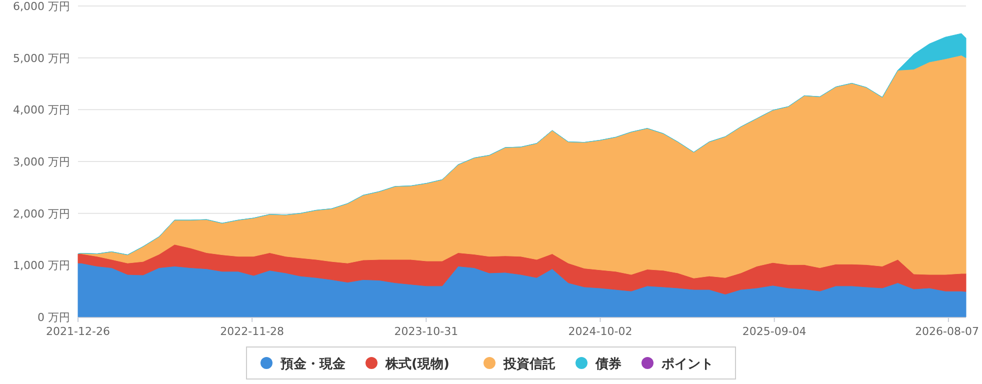 The height and width of the screenshot is (384, 982). What do you see at coordinates (41, 6) in the screenshot?
I see `y-tick-label: 6,000 万円` at bounding box center [41, 6].